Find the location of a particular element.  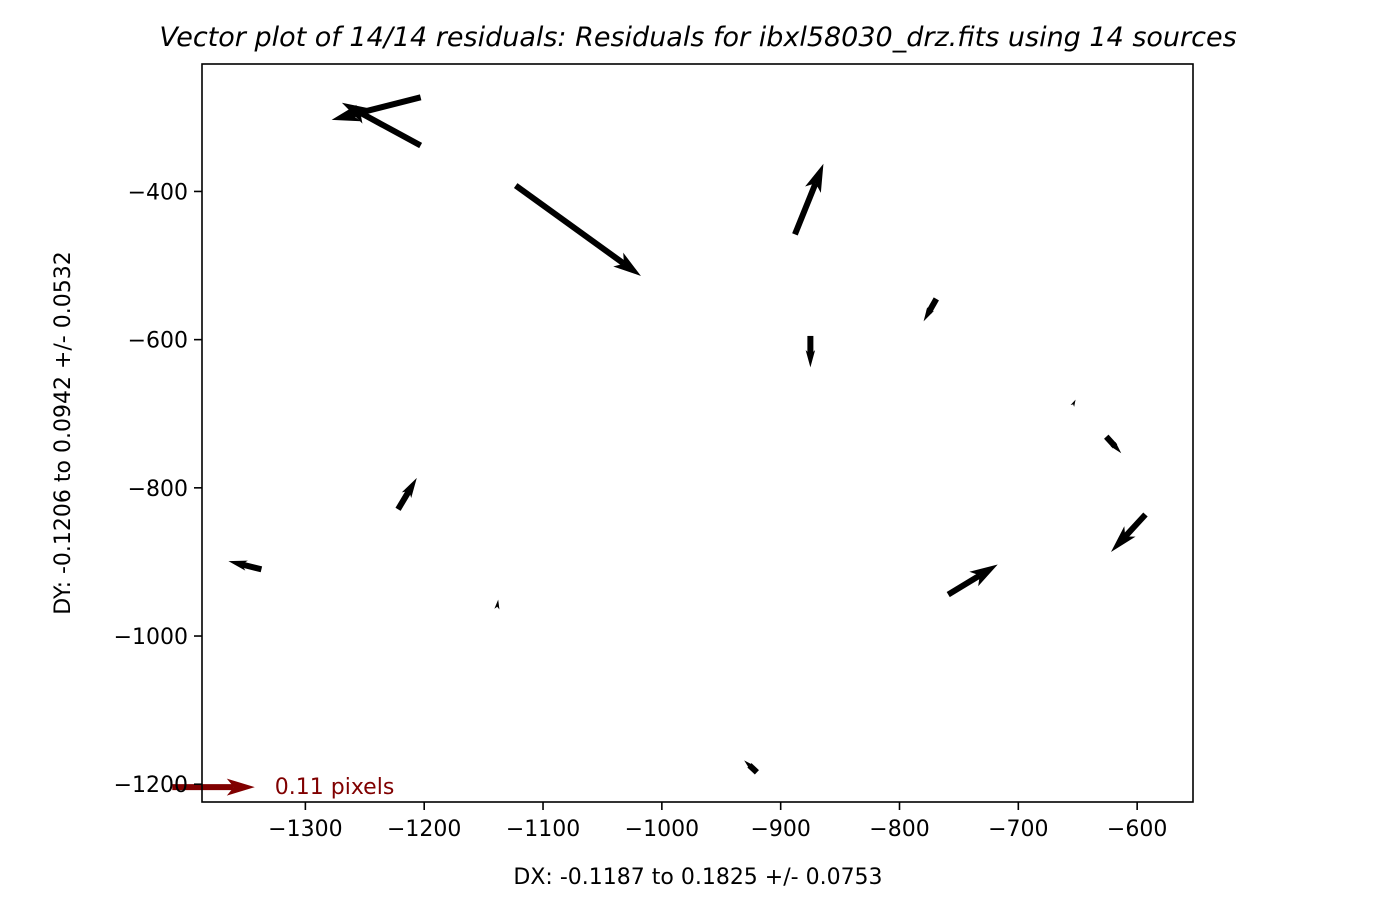

vector-arrow-2-shaft is located at coordinates (390, 129).